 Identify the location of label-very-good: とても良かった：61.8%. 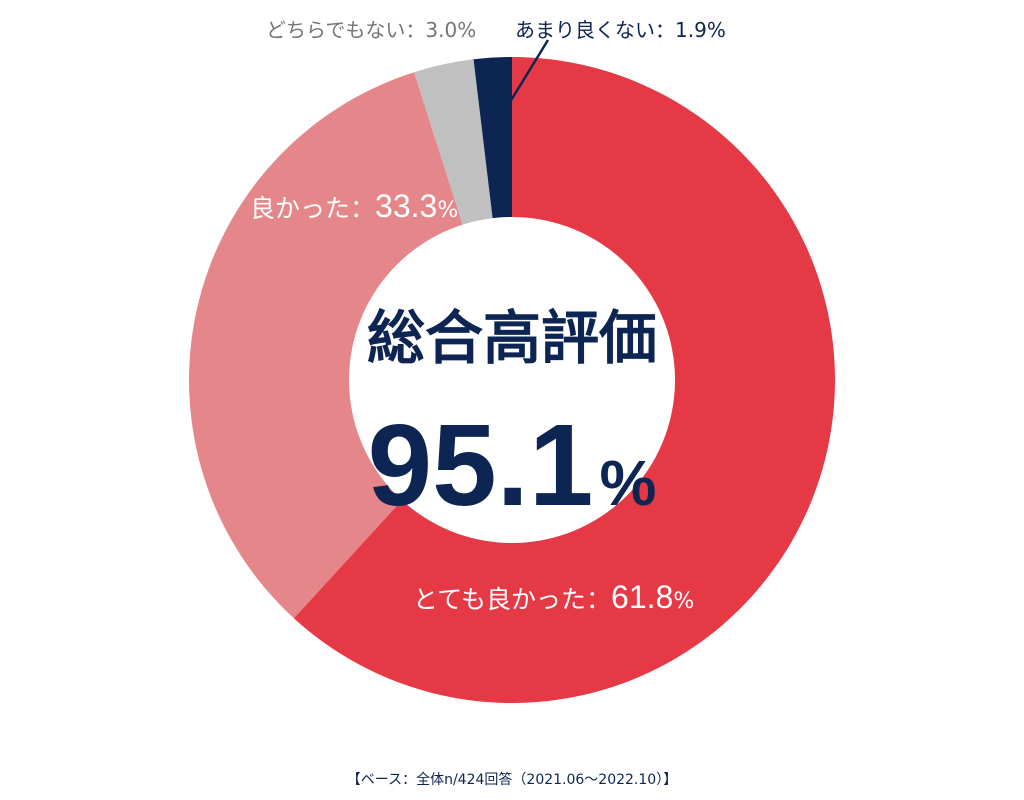
(553, 597).